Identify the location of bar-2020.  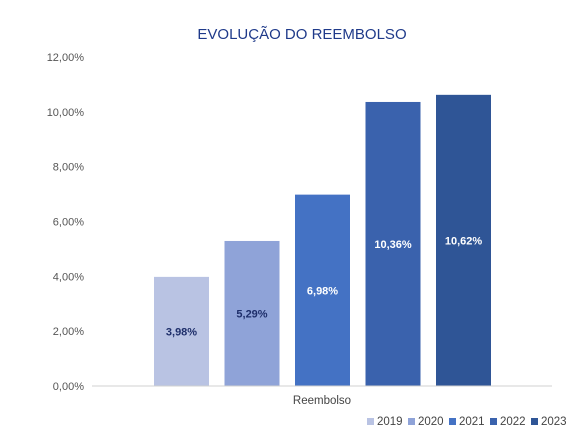
(252, 313).